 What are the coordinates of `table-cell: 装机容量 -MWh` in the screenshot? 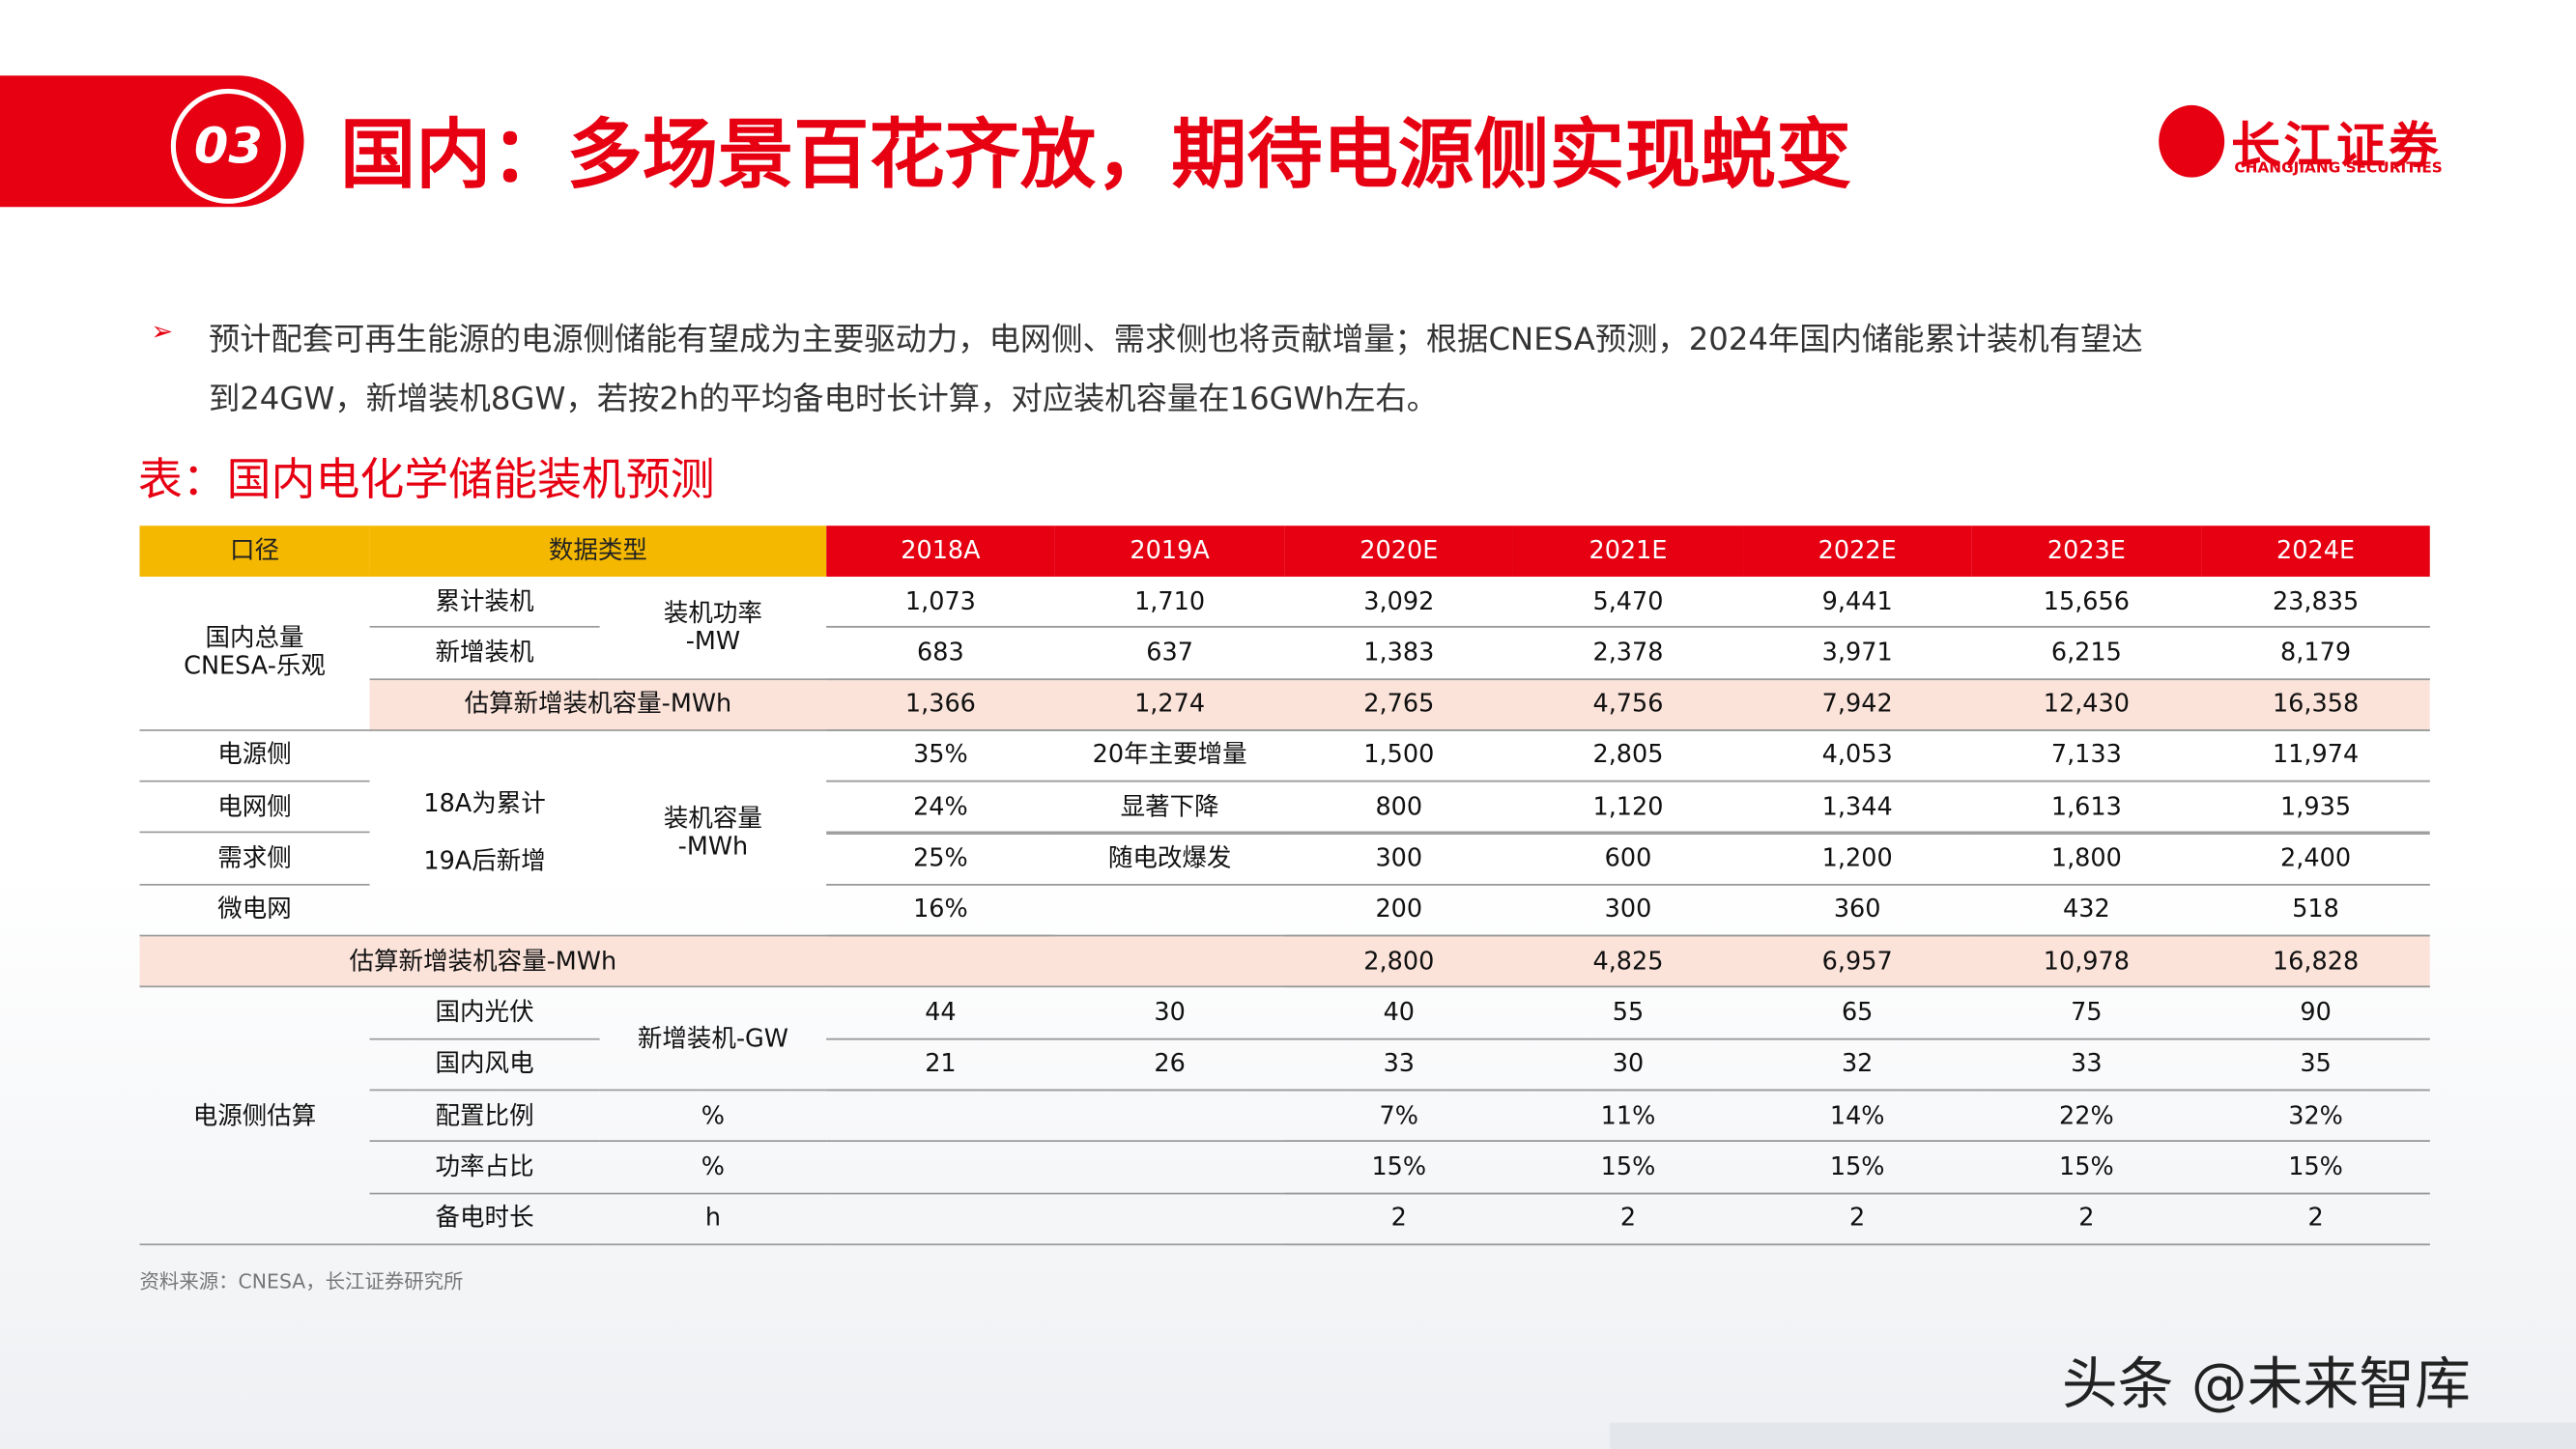 It's located at (713, 834).